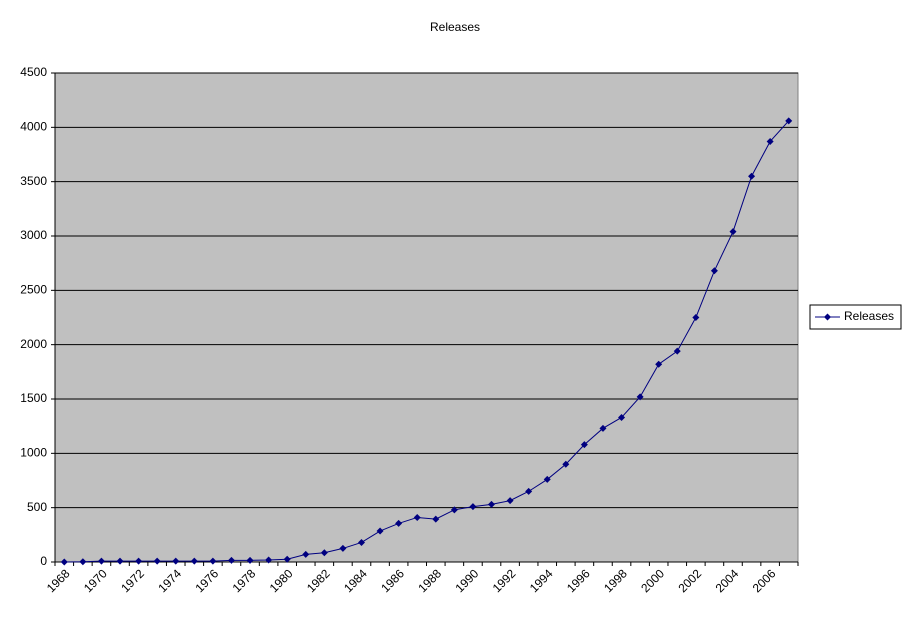  What do you see at coordinates (33, 290) in the screenshot?
I see `y-tick-label: 2500` at bounding box center [33, 290].